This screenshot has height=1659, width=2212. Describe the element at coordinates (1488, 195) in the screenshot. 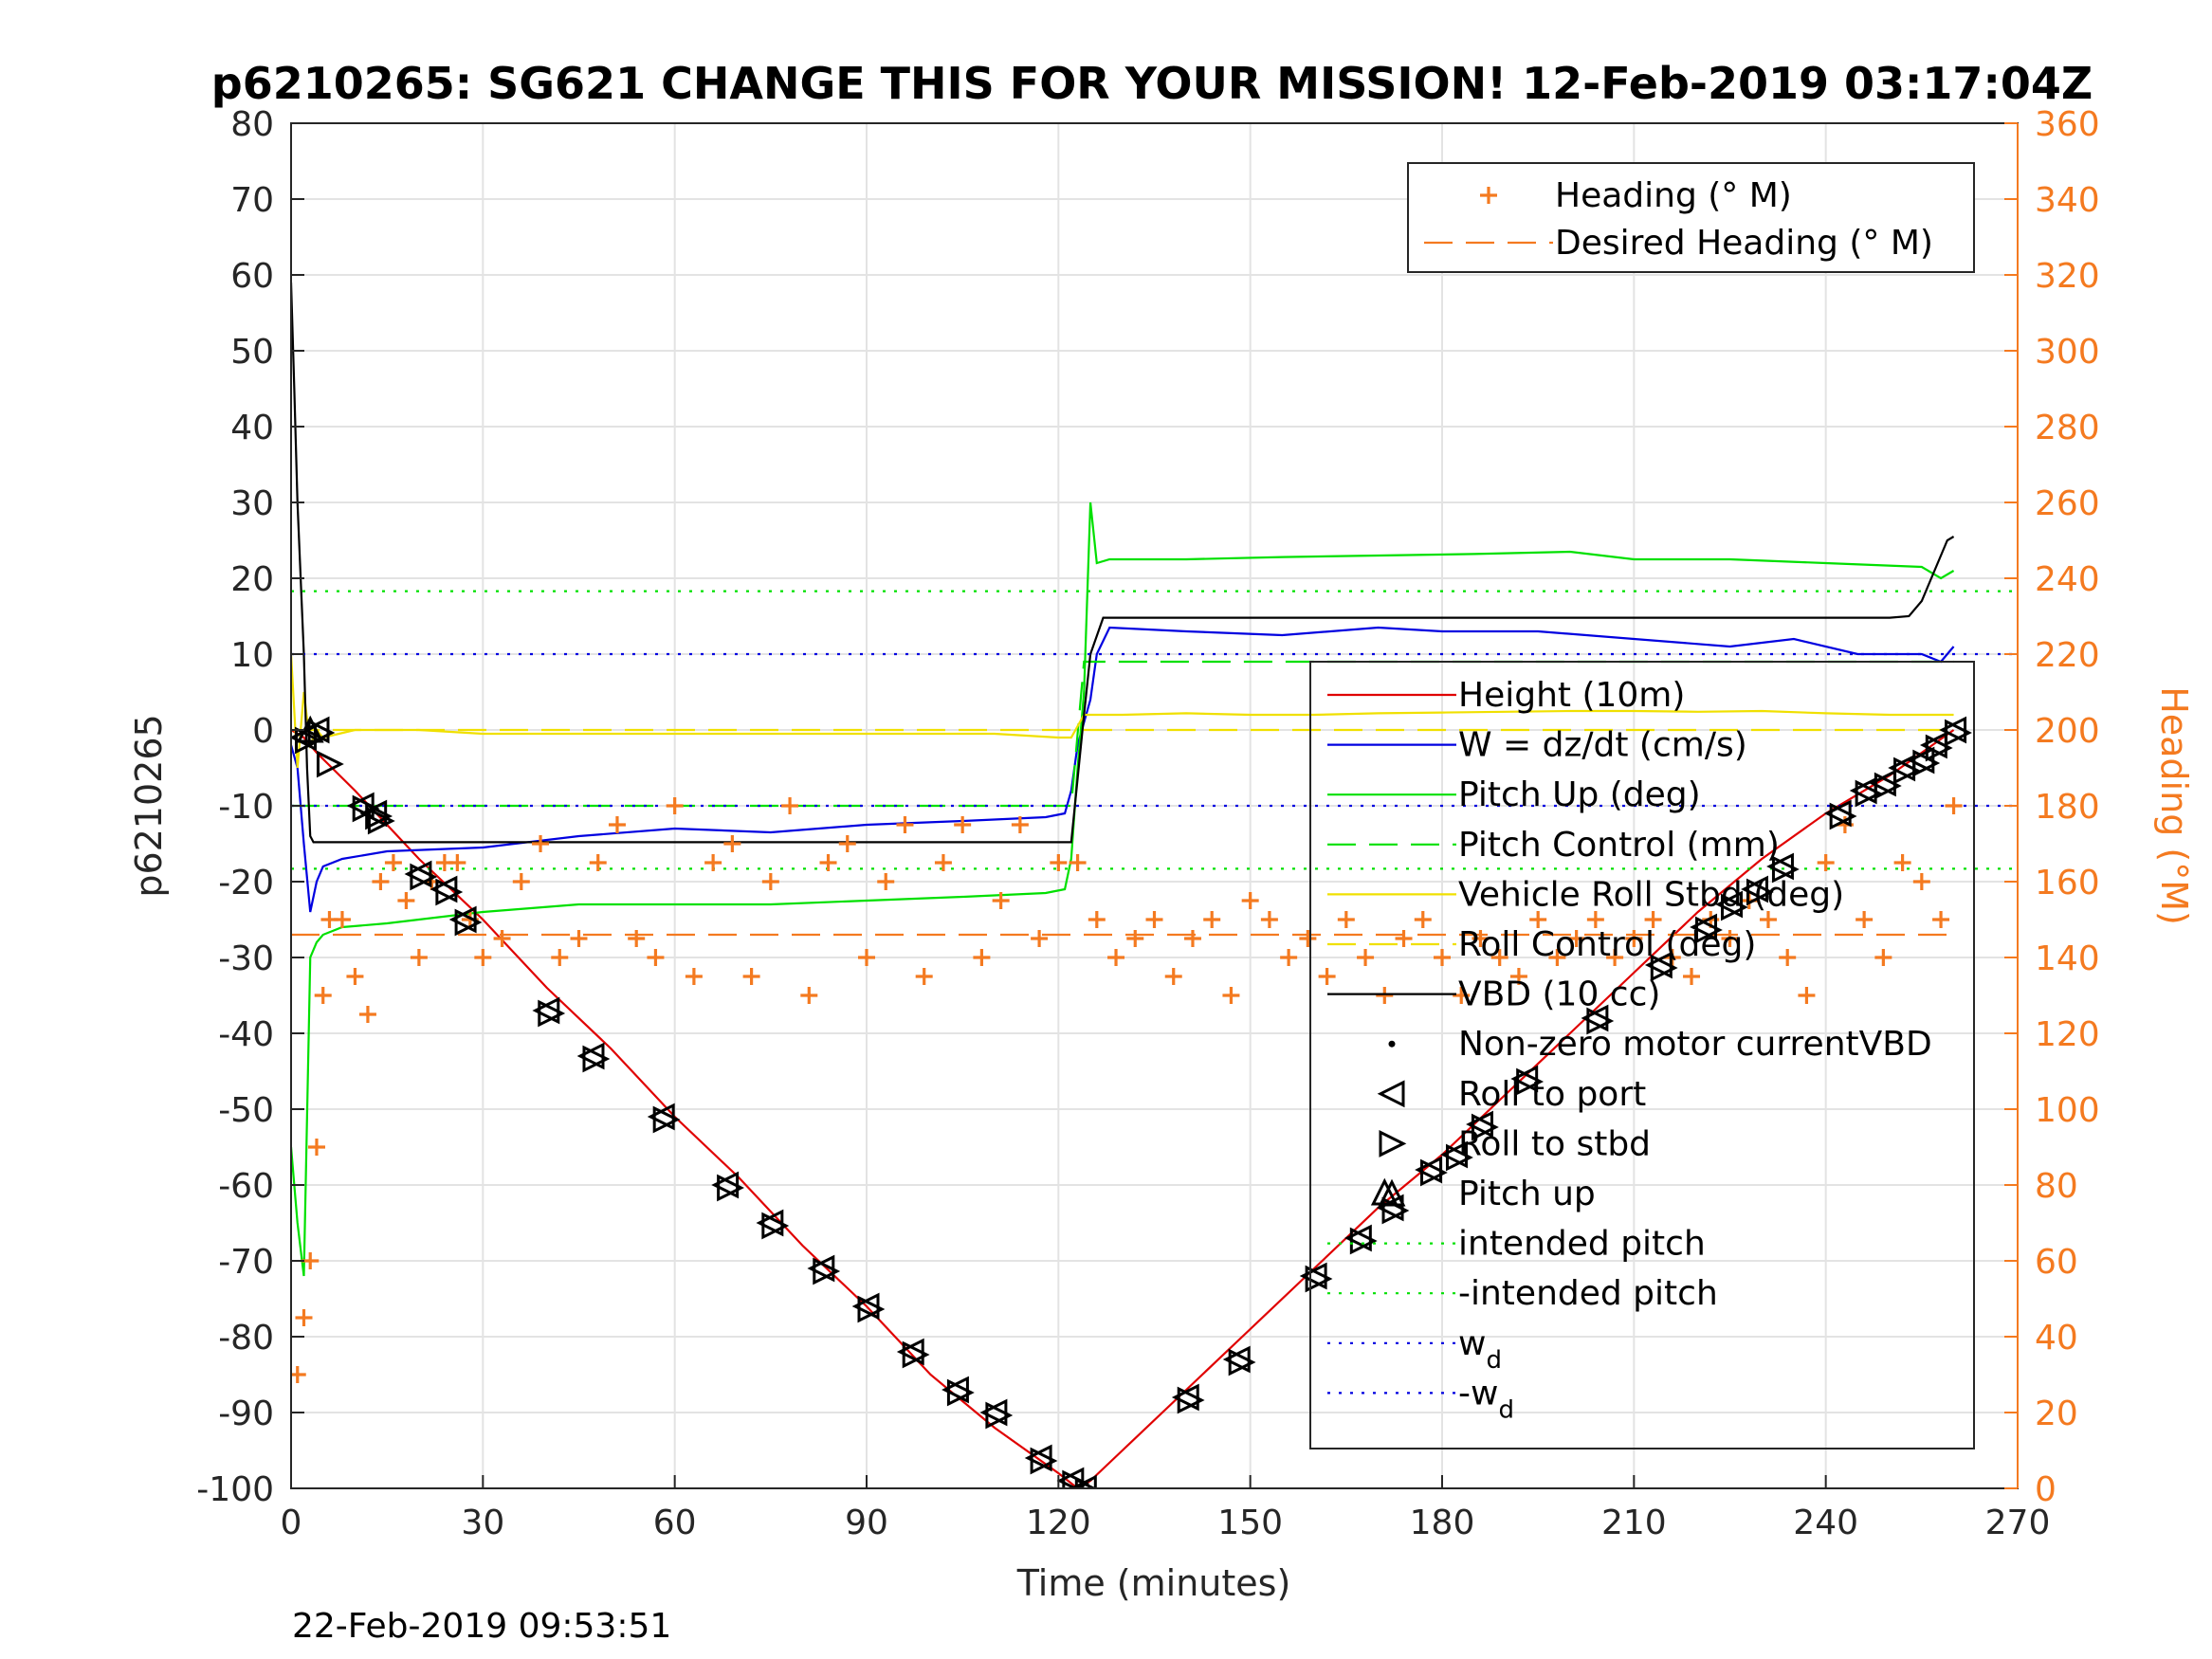

I see `legend-heading-marker` at that location.